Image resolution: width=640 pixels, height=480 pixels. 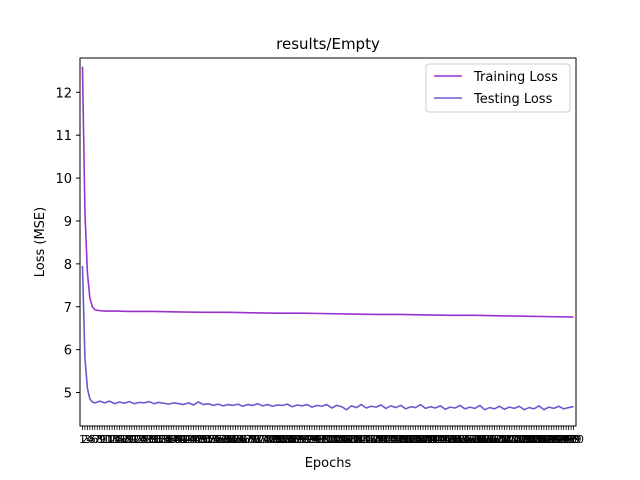 I want to click on x-tick-label: 174, so click(x=509, y=439).